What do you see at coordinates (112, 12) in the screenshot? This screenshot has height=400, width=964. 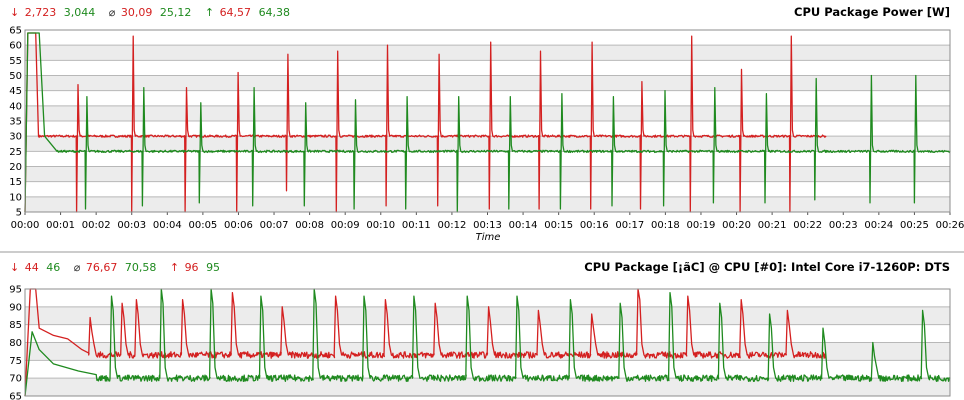 I see `power-avg-symbol: ⌀` at bounding box center [112, 12].